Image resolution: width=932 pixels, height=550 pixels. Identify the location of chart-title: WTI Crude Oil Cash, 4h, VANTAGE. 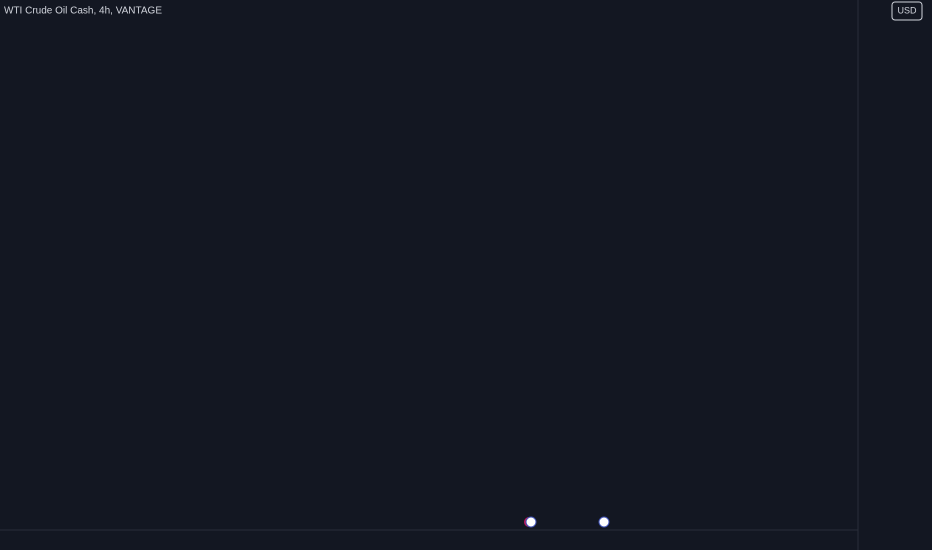
(83, 11).